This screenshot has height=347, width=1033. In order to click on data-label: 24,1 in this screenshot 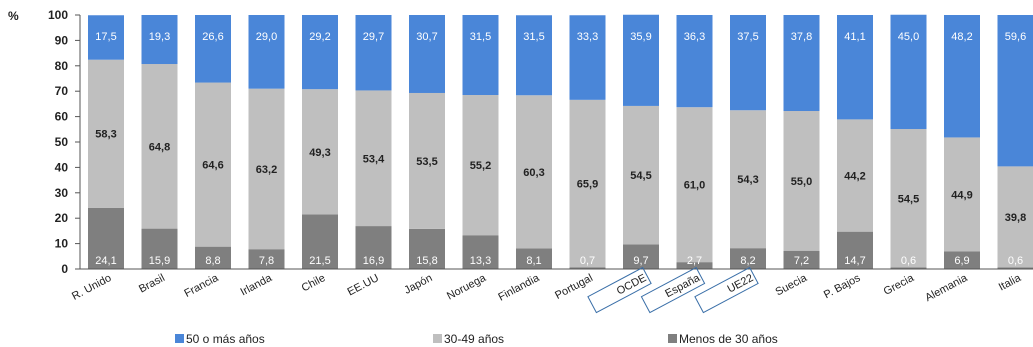, I will do `click(105, 261)`.